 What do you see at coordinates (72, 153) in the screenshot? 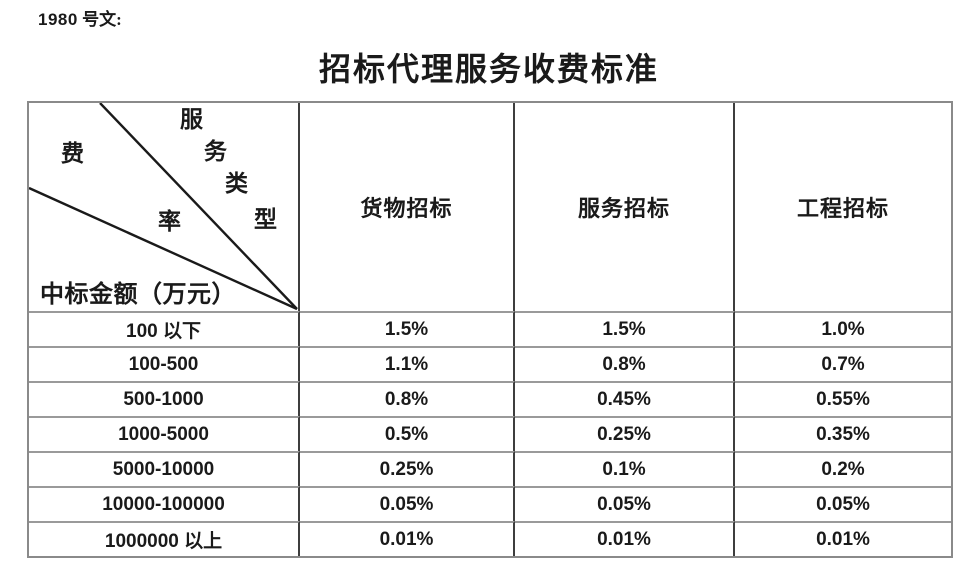
I see `corner-rate-char: 费` at bounding box center [72, 153].